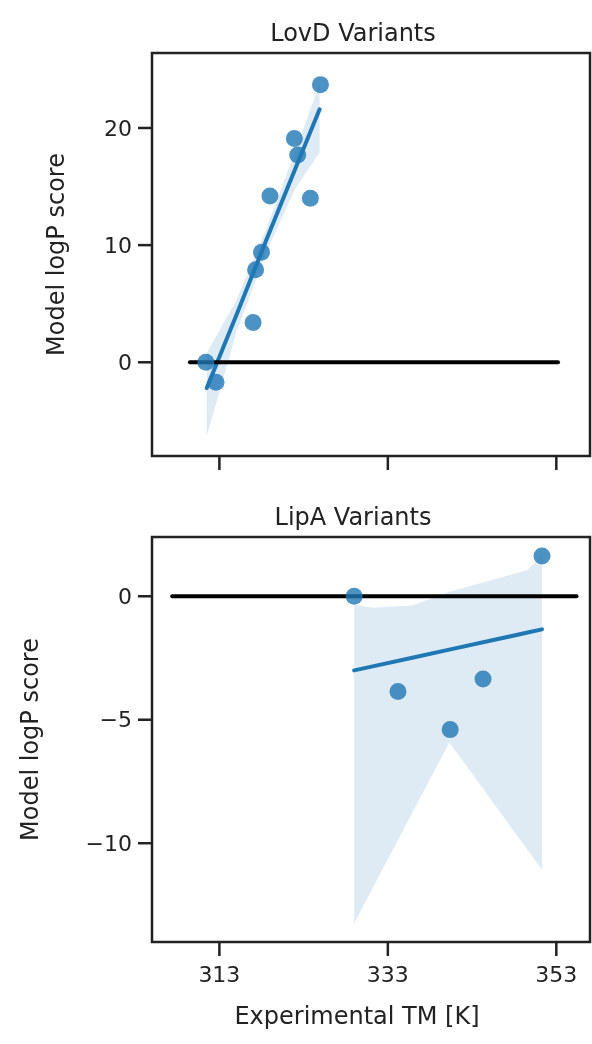  Describe the element at coordinates (108, 843) in the screenshot. I see `y-tick-label: −10` at that location.